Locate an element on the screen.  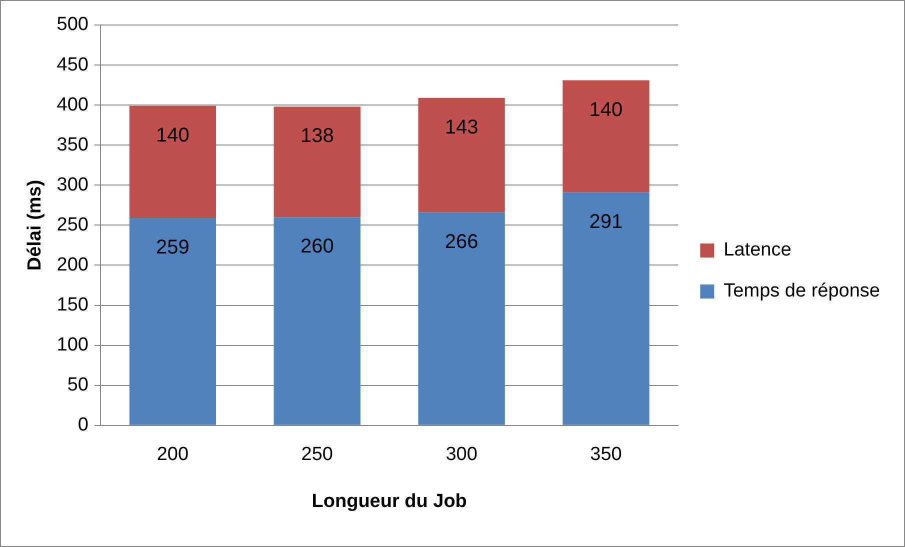
x-axis-title: Longueur du Job is located at coordinates (389, 501).